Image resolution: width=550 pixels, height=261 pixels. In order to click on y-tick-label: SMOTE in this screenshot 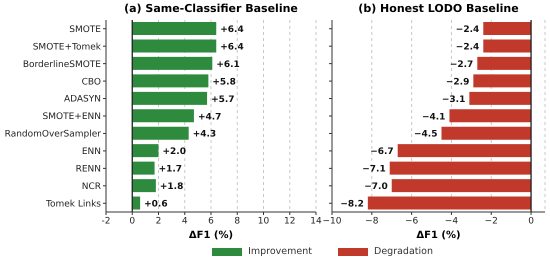, I will do `click(85, 29)`.